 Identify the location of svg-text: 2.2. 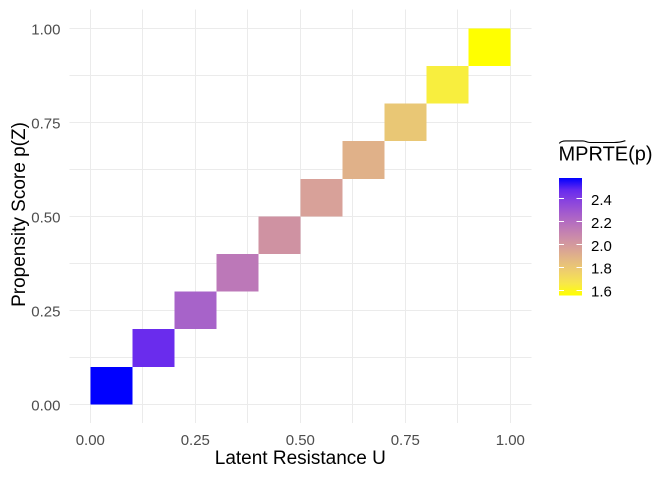
(601, 223).